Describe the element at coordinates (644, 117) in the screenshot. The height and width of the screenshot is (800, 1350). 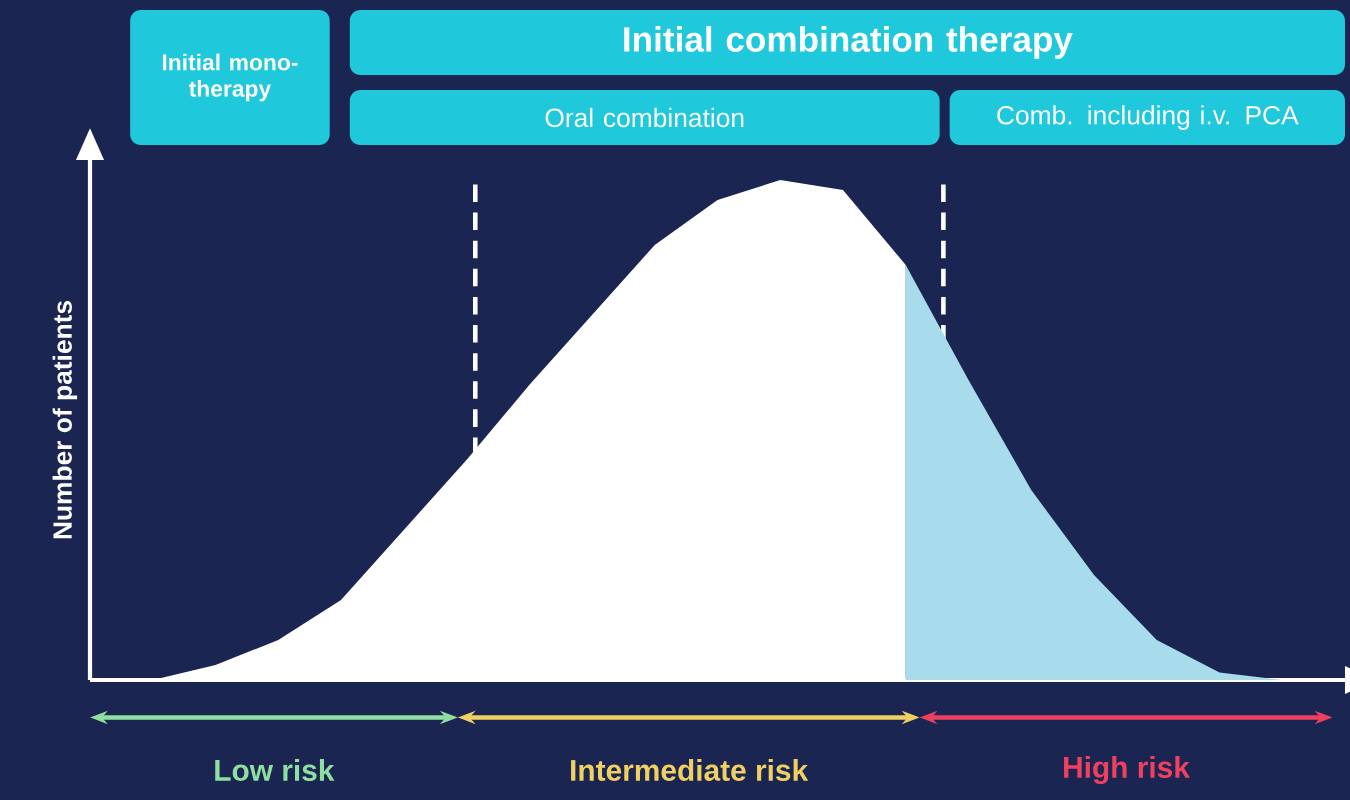
I see `text: Oral combination` at that location.